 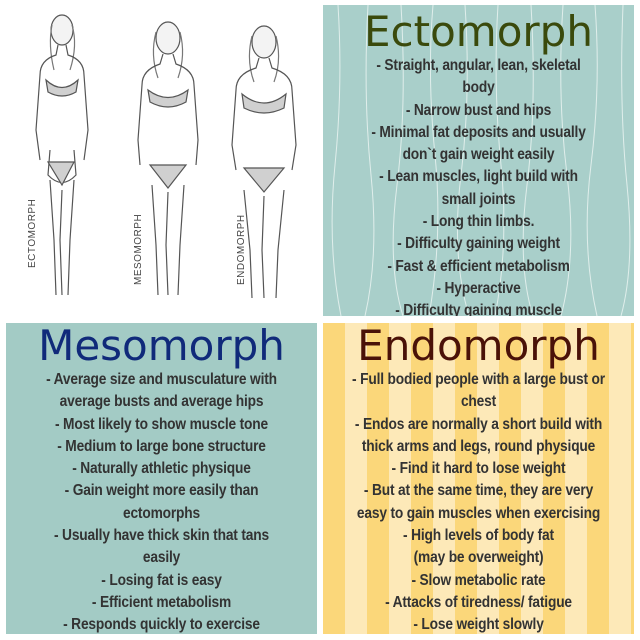 I want to click on trait-line: - Lose weight slowly, so click(x=478, y=625).